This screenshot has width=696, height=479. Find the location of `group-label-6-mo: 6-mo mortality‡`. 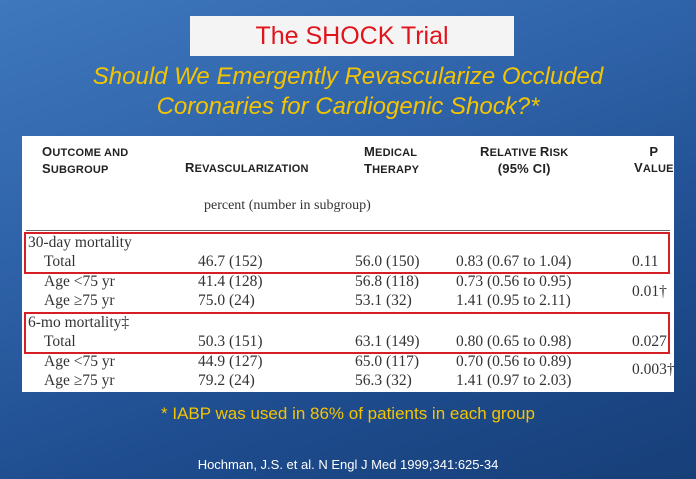

group-label-6-mo: 6-mo mortality‡ is located at coordinates (79, 322).